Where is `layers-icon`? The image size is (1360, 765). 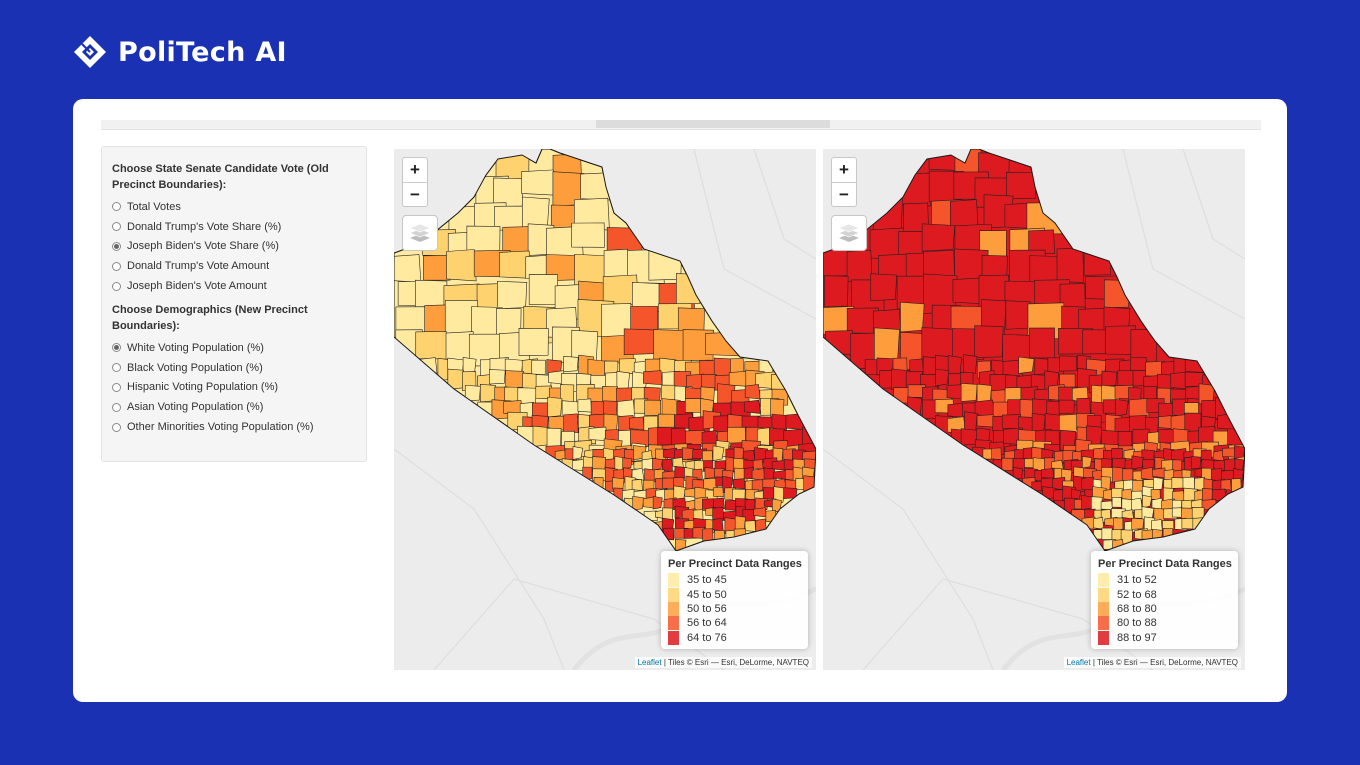
layers-icon is located at coordinates (420, 232).